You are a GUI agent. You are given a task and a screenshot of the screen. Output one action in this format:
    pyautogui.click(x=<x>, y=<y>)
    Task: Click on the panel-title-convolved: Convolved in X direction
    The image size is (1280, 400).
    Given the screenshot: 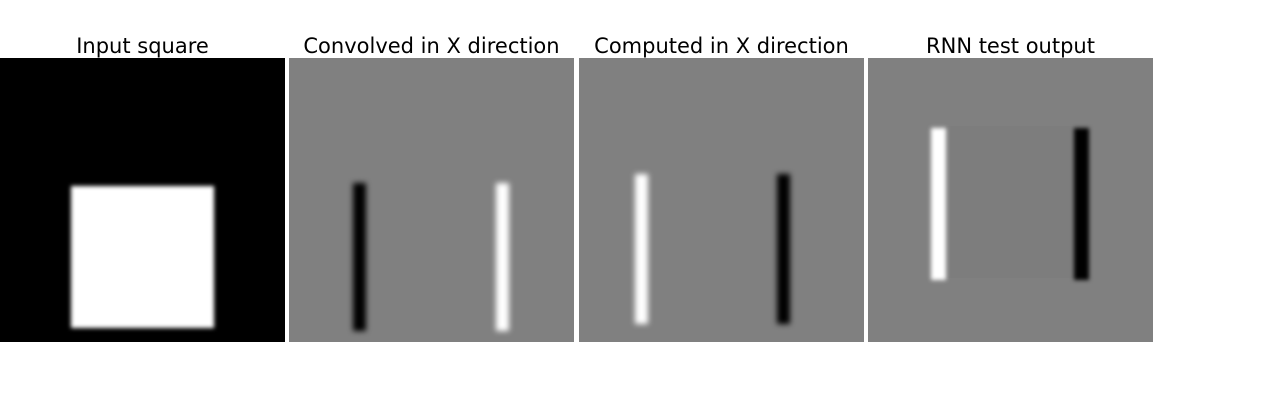 What is the action you would take?
    pyautogui.click(x=431, y=46)
    